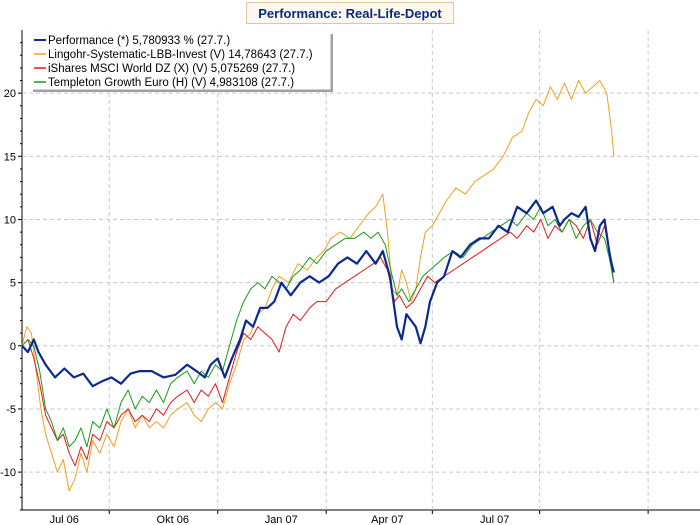 The width and height of the screenshot is (700, 525). What do you see at coordinates (11, 410) in the screenshot?
I see `y-tick-label: -5` at bounding box center [11, 410].